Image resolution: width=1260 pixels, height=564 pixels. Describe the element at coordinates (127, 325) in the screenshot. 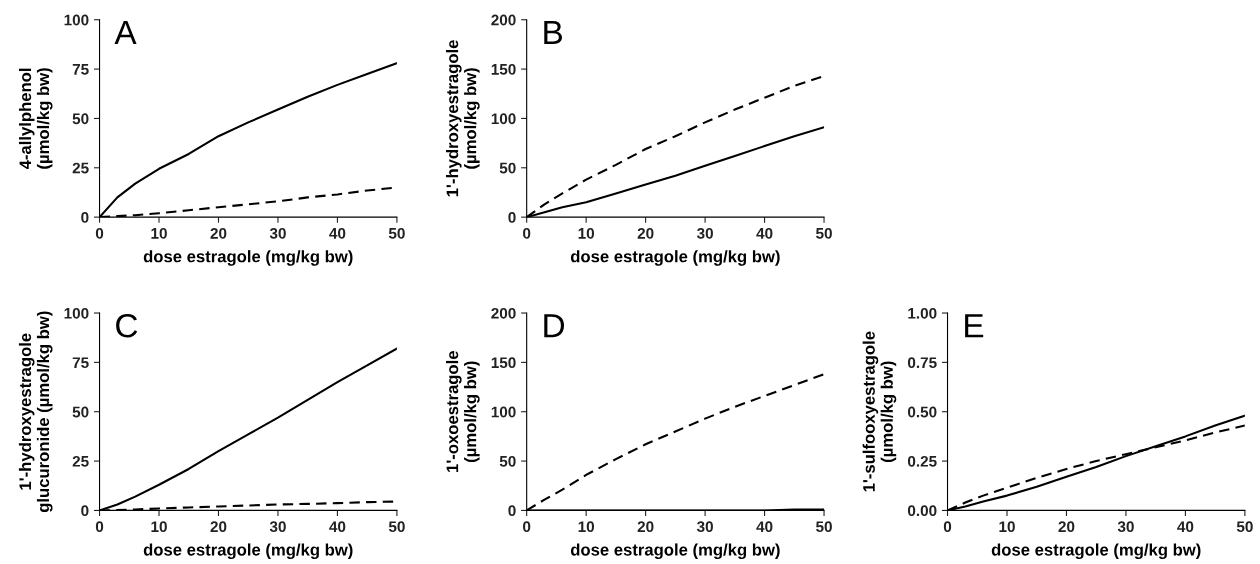

I see `chart-title: C` at that location.